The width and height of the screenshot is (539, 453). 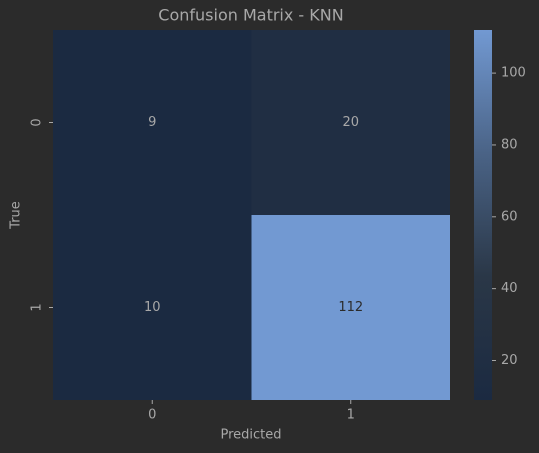 I want to click on colorbar-tick-label: 100, so click(x=513, y=73).